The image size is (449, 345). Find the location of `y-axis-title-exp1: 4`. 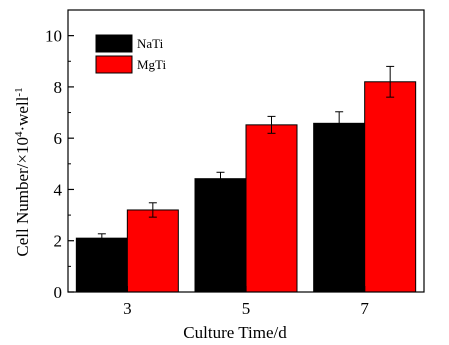

y-axis-title-exp1: 4 is located at coordinates (19, 134).